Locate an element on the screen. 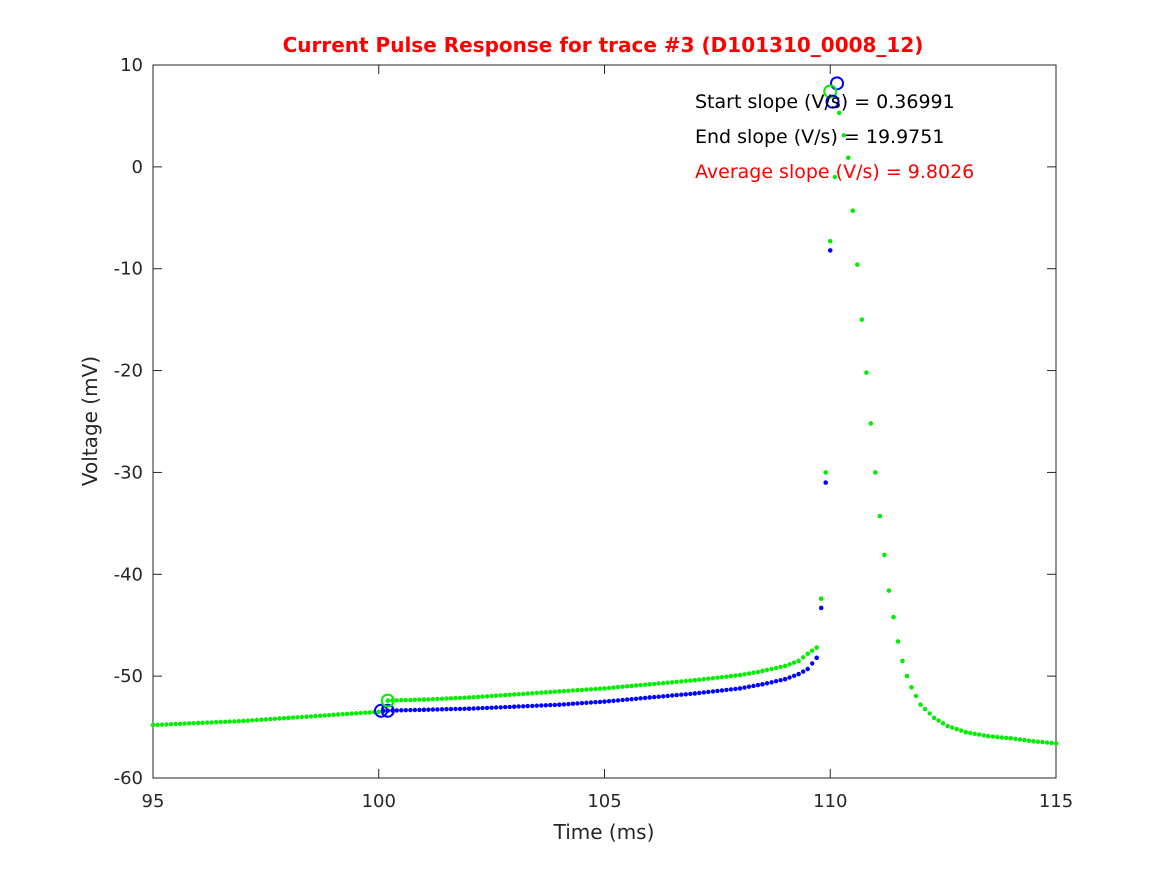  annotation-text: Average slope (V/s) = 9.8026 is located at coordinates (834, 172).